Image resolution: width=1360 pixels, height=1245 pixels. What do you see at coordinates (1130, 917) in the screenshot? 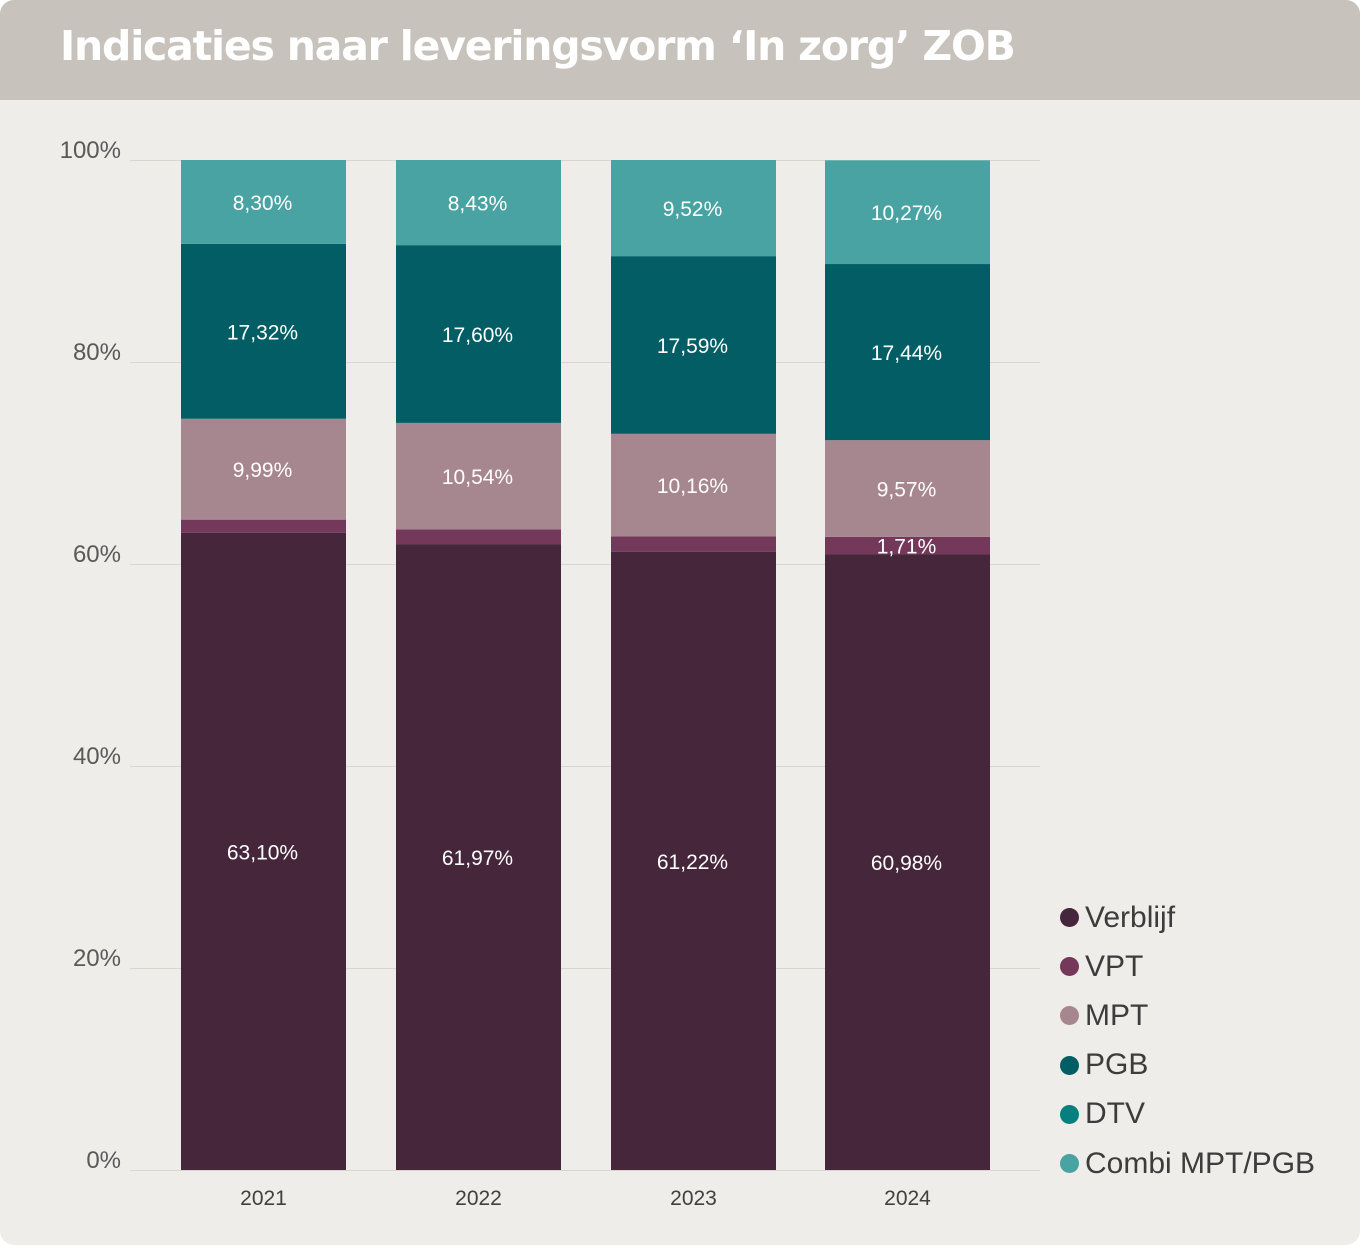
I see `legend-label: Verblijf` at bounding box center [1130, 917].